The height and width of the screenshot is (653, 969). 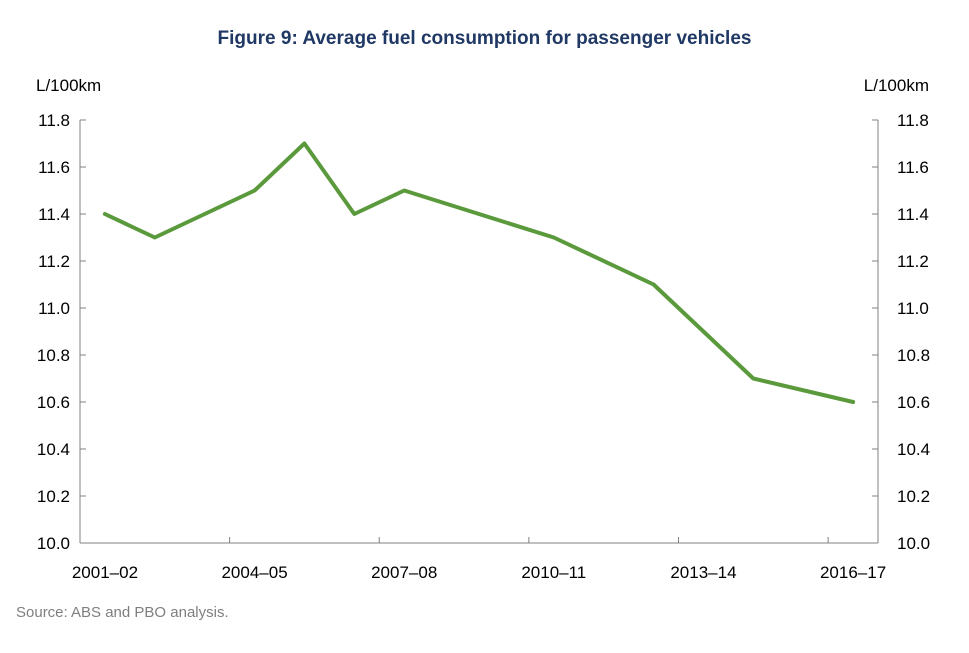 I want to click on y-tick-label-right: 10.8, so click(x=913, y=355).